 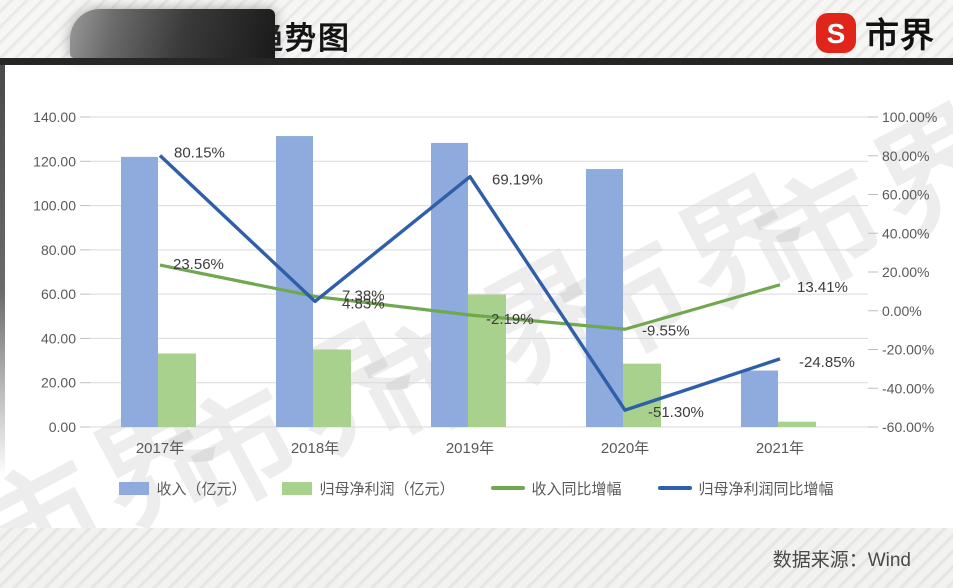 What do you see at coordinates (160, 448) in the screenshot?
I see `x-axis-label: 2017年` at bounding box center [160, 448].